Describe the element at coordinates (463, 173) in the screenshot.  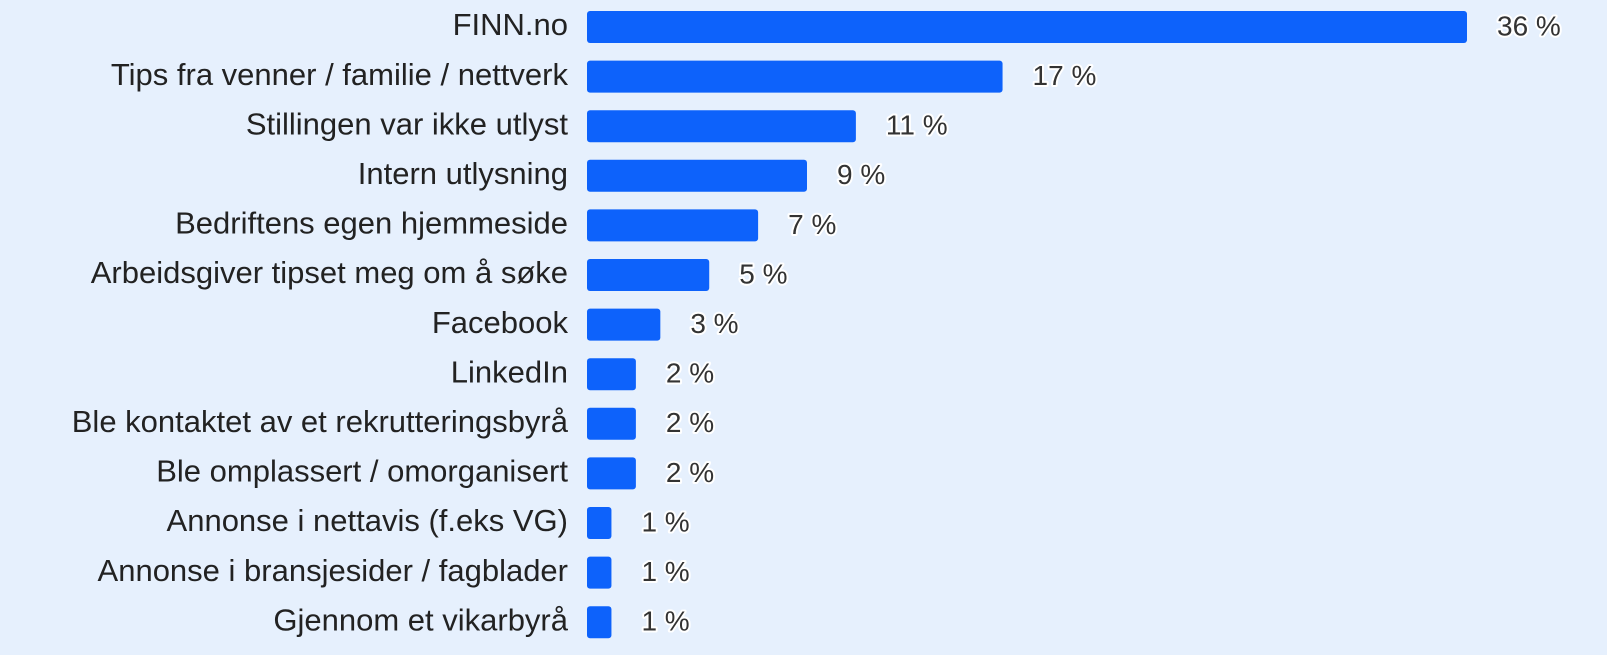
I see `category-label: Intern utlysning` at that location.